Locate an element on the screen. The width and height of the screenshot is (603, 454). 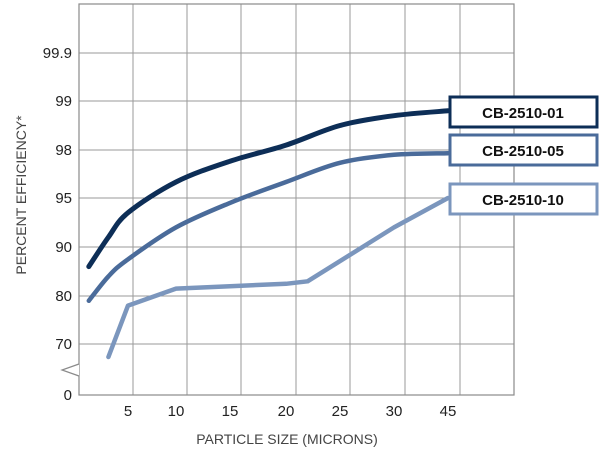
y-tick-label: 80 is located at coordinates (63, 296).